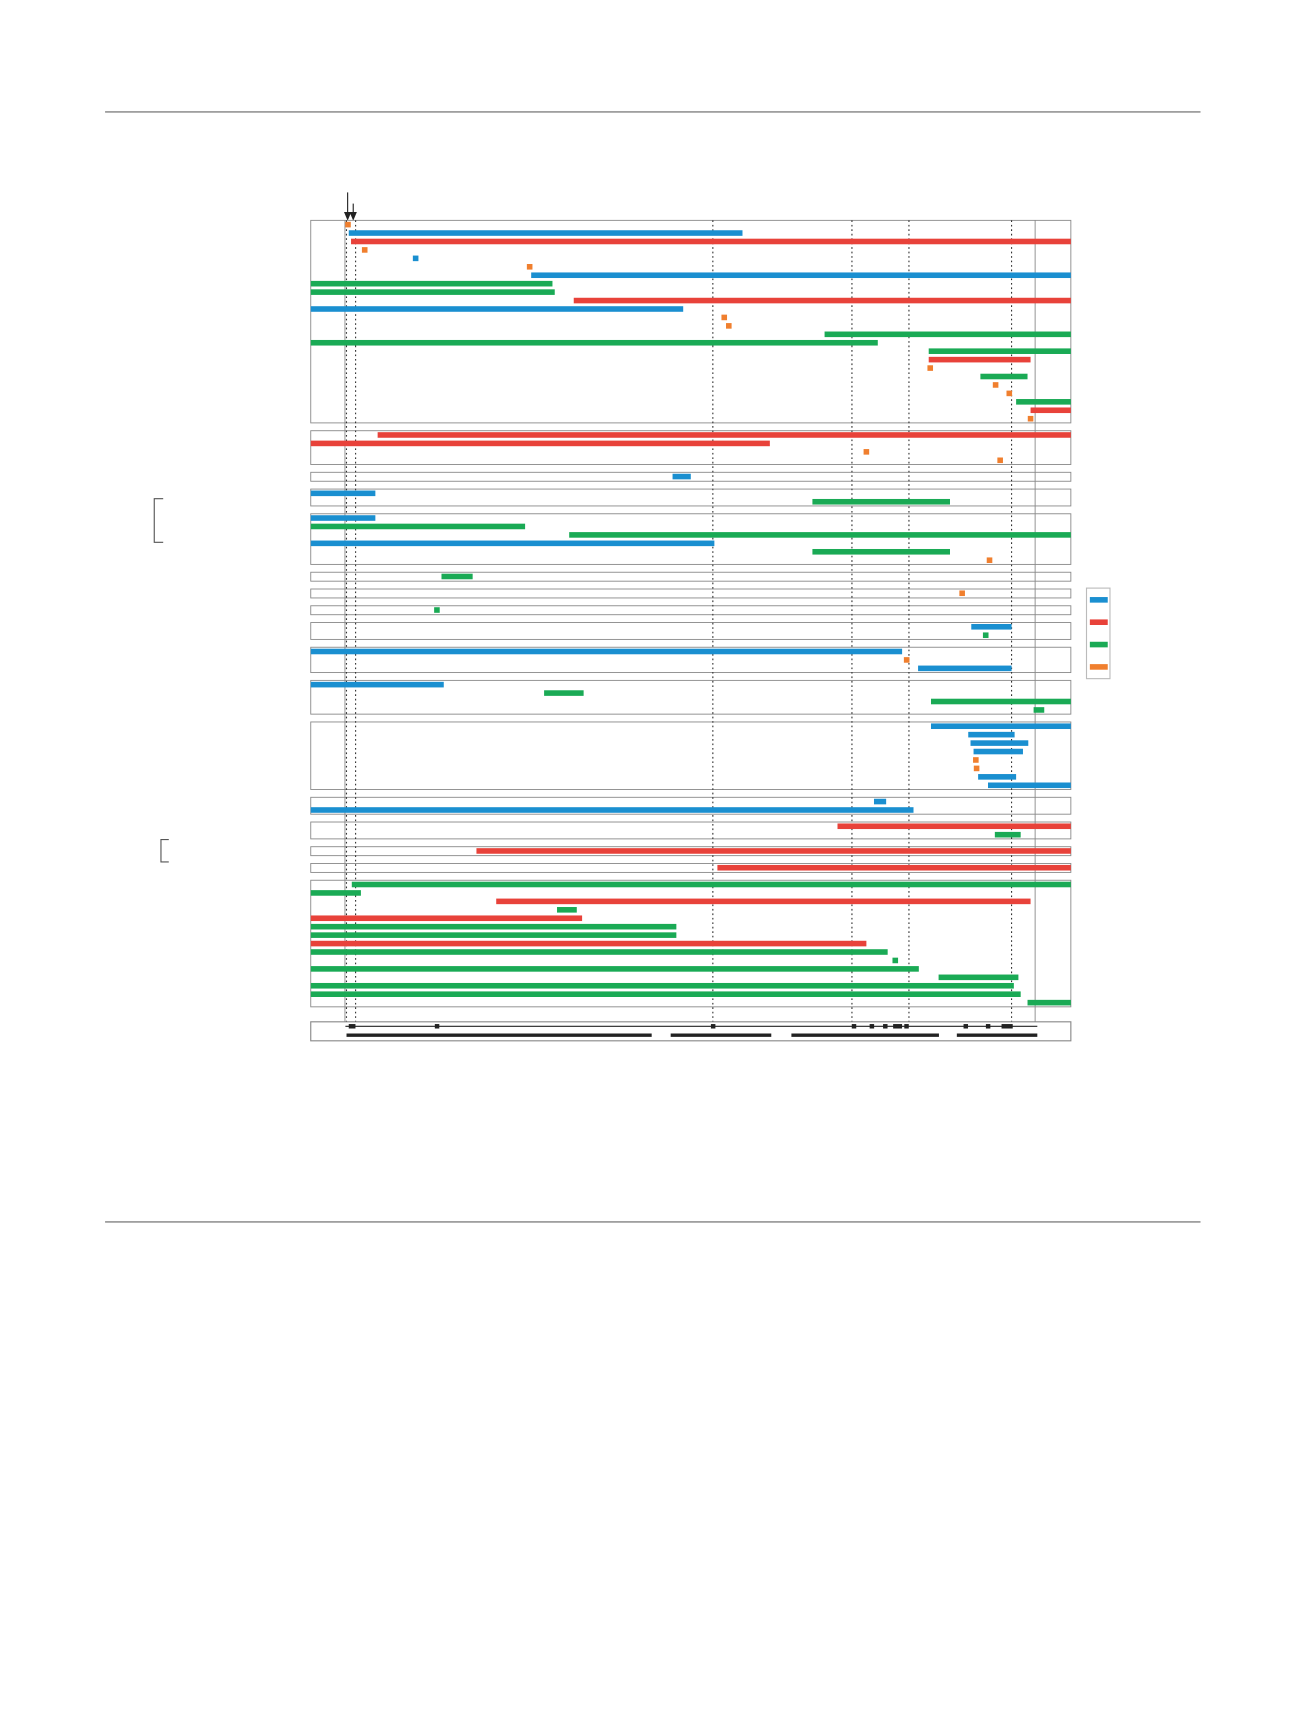  I want to click on gene-track, so click(691, 1031).